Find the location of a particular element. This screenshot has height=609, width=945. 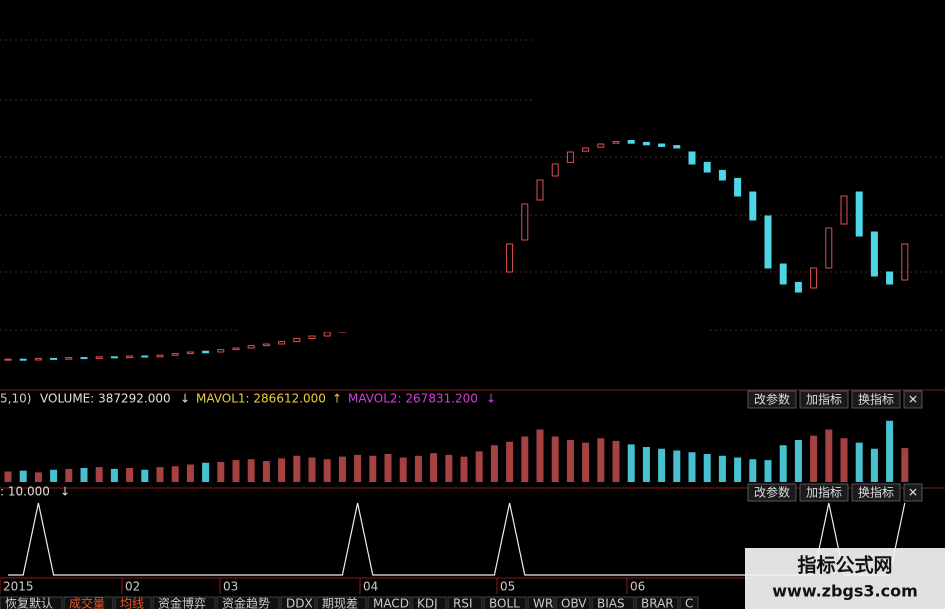

tab-label: BRAR is located at coordinates (657, 603).